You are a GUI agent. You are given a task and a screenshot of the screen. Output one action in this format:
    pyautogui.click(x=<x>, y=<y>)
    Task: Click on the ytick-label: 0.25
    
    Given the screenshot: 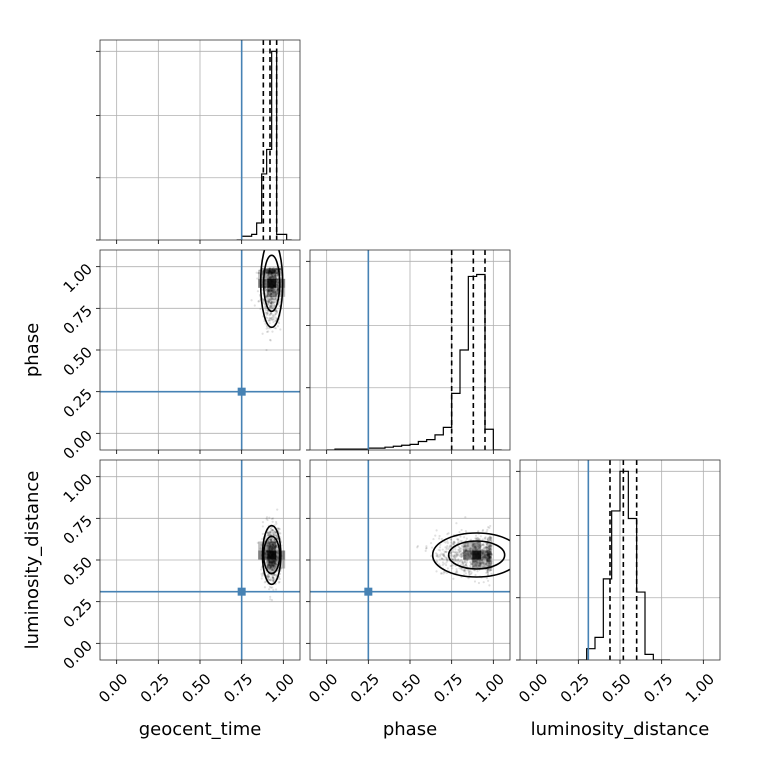 What is the action you would take?
    pyautogui.click(x=78, y=613)
    